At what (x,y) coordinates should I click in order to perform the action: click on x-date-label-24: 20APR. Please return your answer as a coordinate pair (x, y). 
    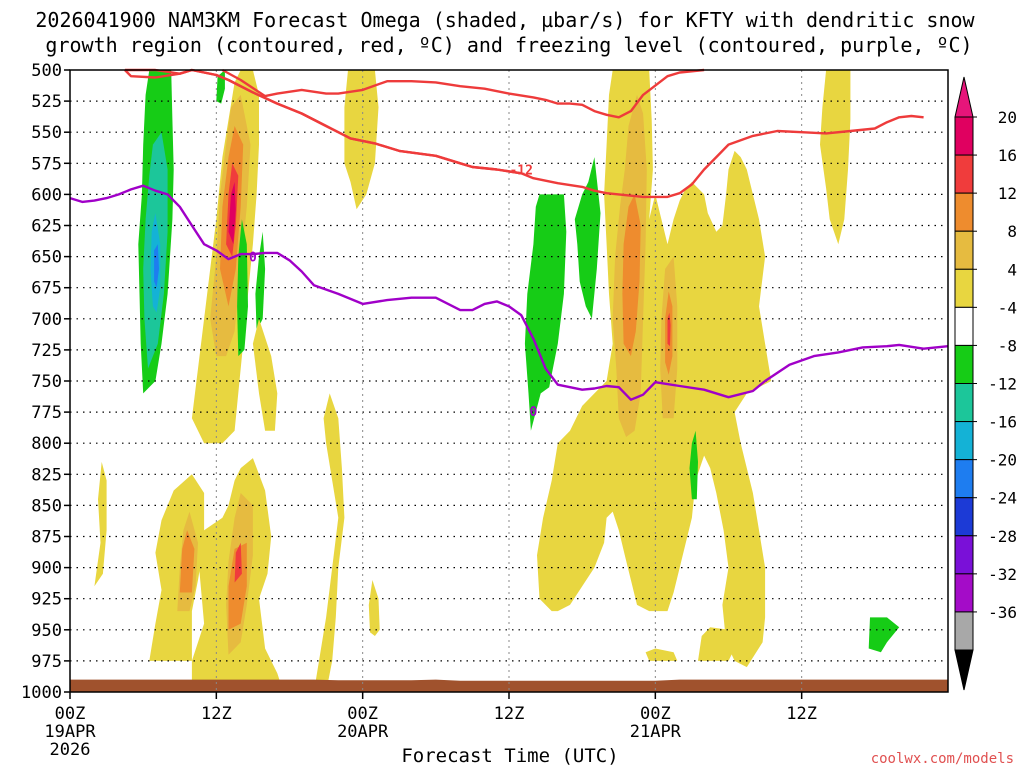
    Looking at the image, I should click on (363, 732).